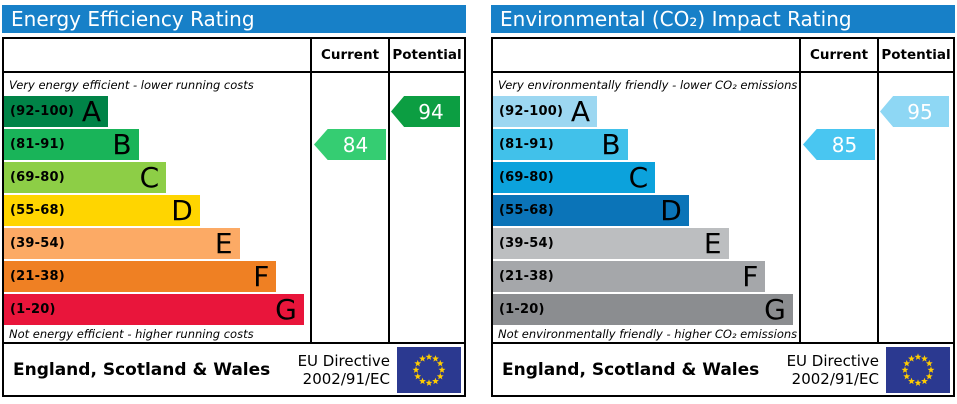 The height and width of the screenshot is (404, 957). What do you see at coordinates (838, 207) in the screenshot?
I see `current-column: 85` at bounding box center [838, 207].